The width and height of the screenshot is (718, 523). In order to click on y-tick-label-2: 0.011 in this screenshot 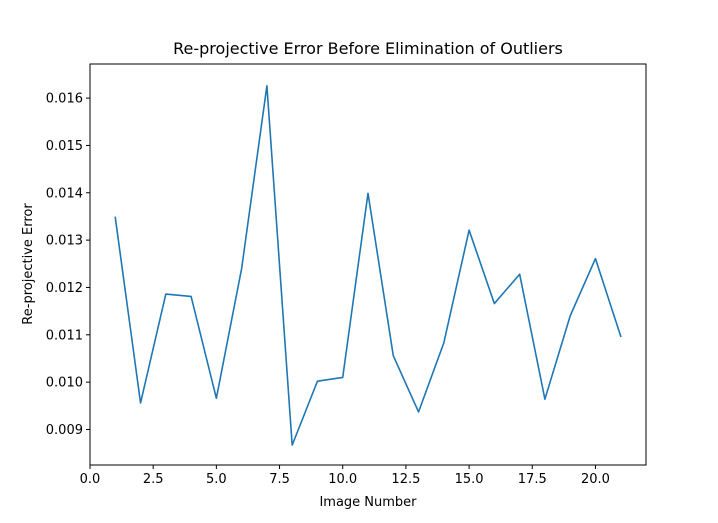, I will do `click(64, 335)`.